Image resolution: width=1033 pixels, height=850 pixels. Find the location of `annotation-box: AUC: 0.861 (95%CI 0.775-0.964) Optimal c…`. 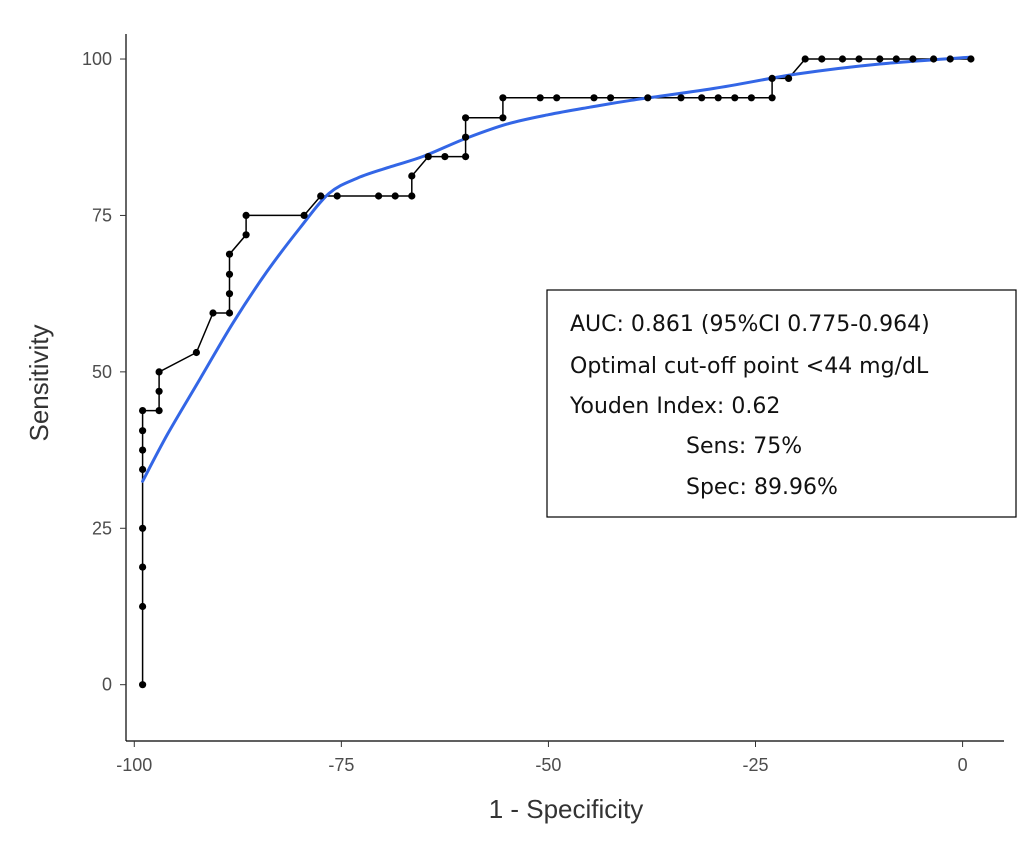

annotation-box: AUC: 0.861 (95%CI 0.775-0.964) Optimal c… is located at coordinates (781, 403).